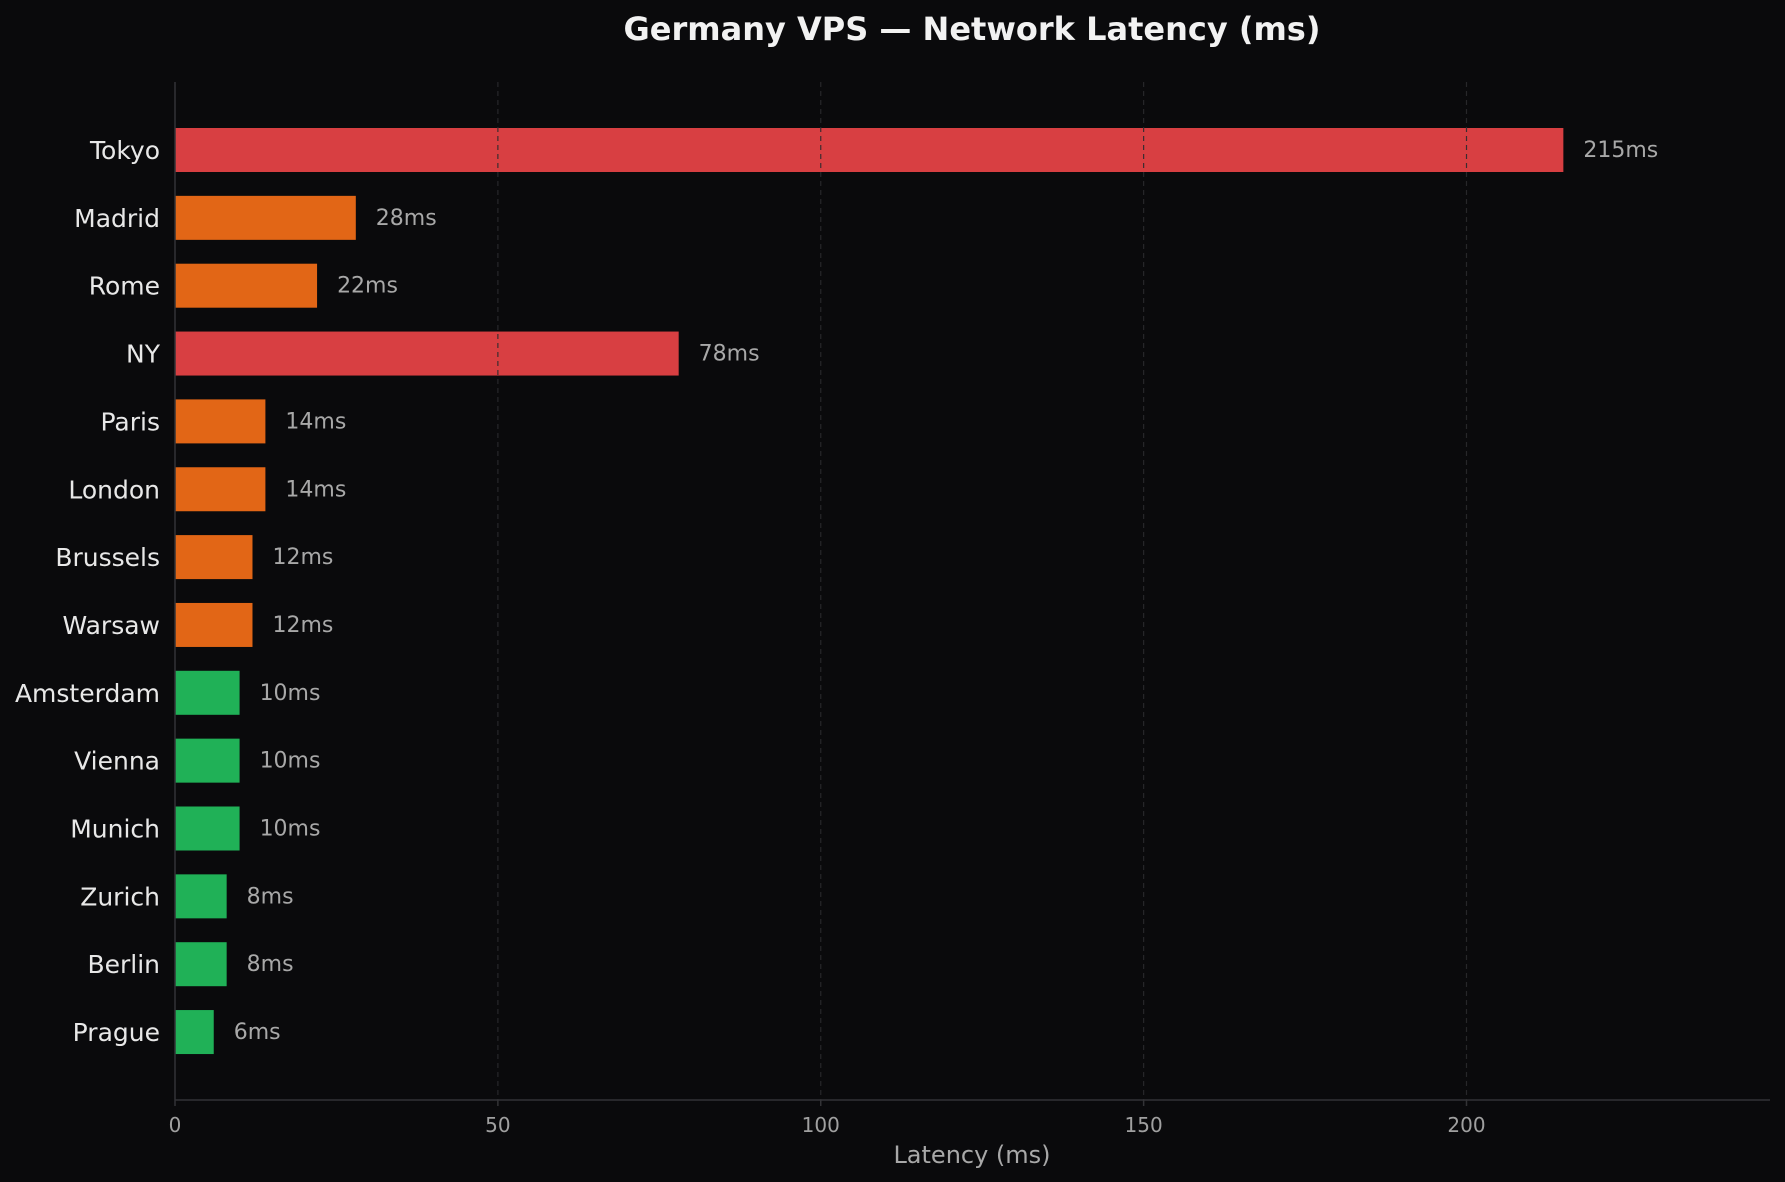  What do you see at coordinates (1620, 150) in the screenshot?
I see `value-label: 215ms` at bounding box center [1620, 150].